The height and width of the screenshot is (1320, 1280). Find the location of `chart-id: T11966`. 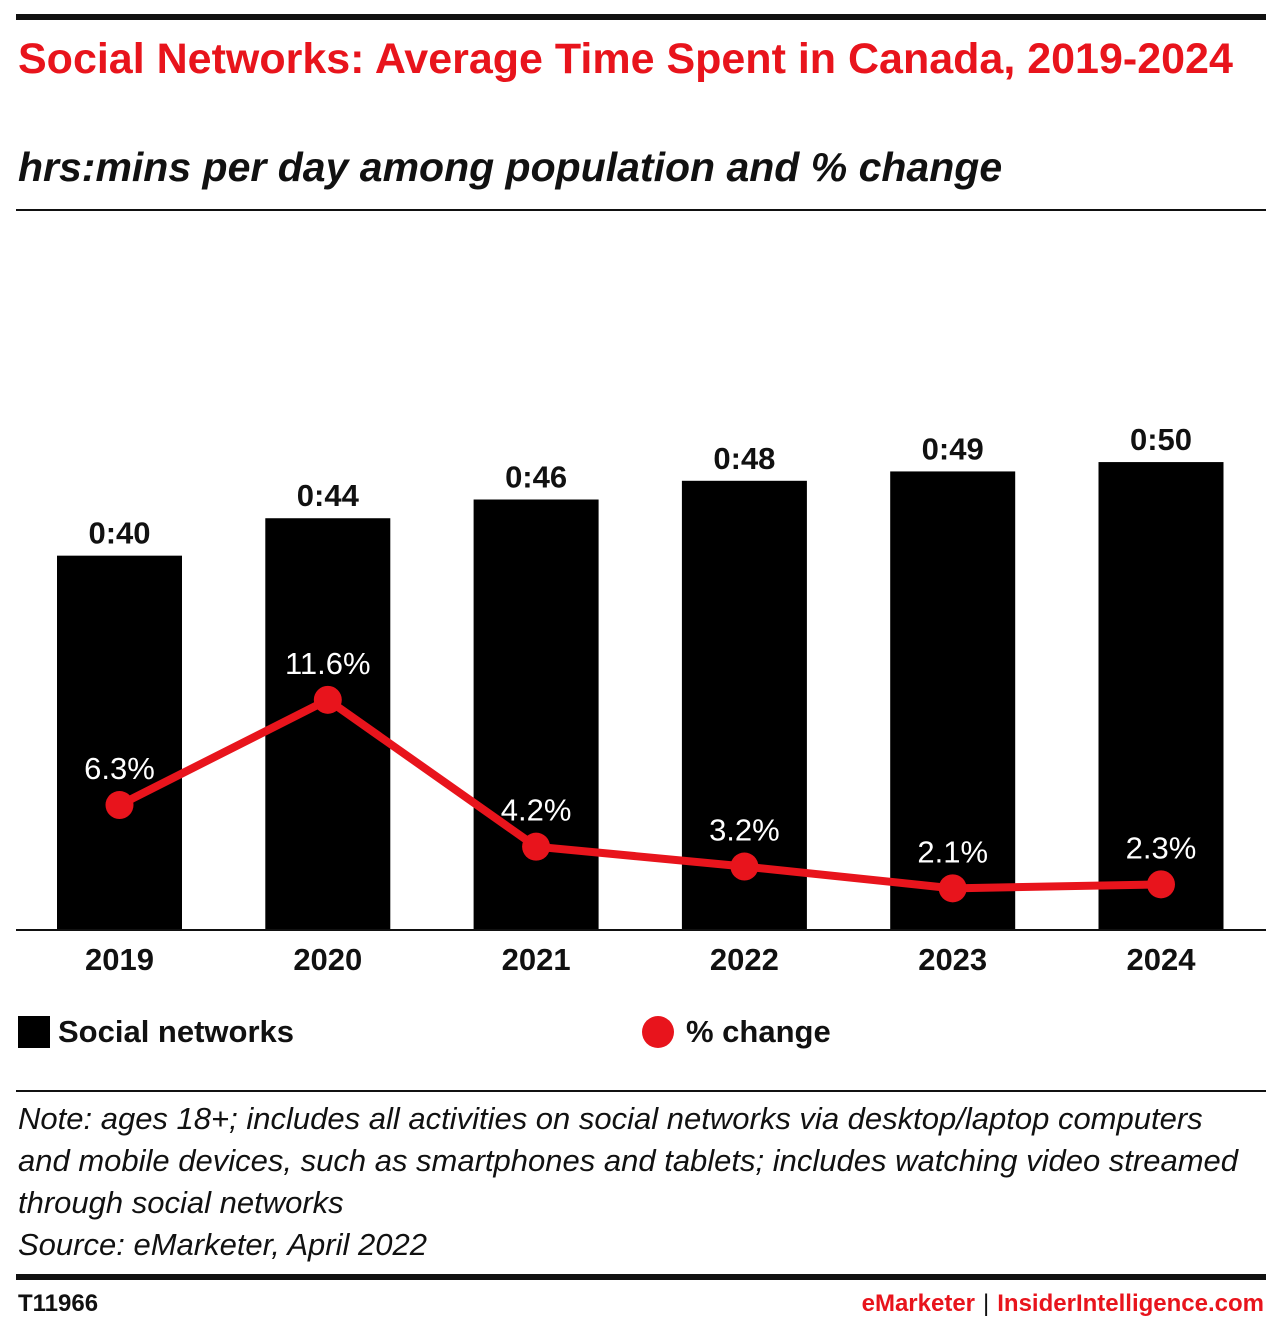

chart-id: T11966 is located at coordinates (58, 1303).